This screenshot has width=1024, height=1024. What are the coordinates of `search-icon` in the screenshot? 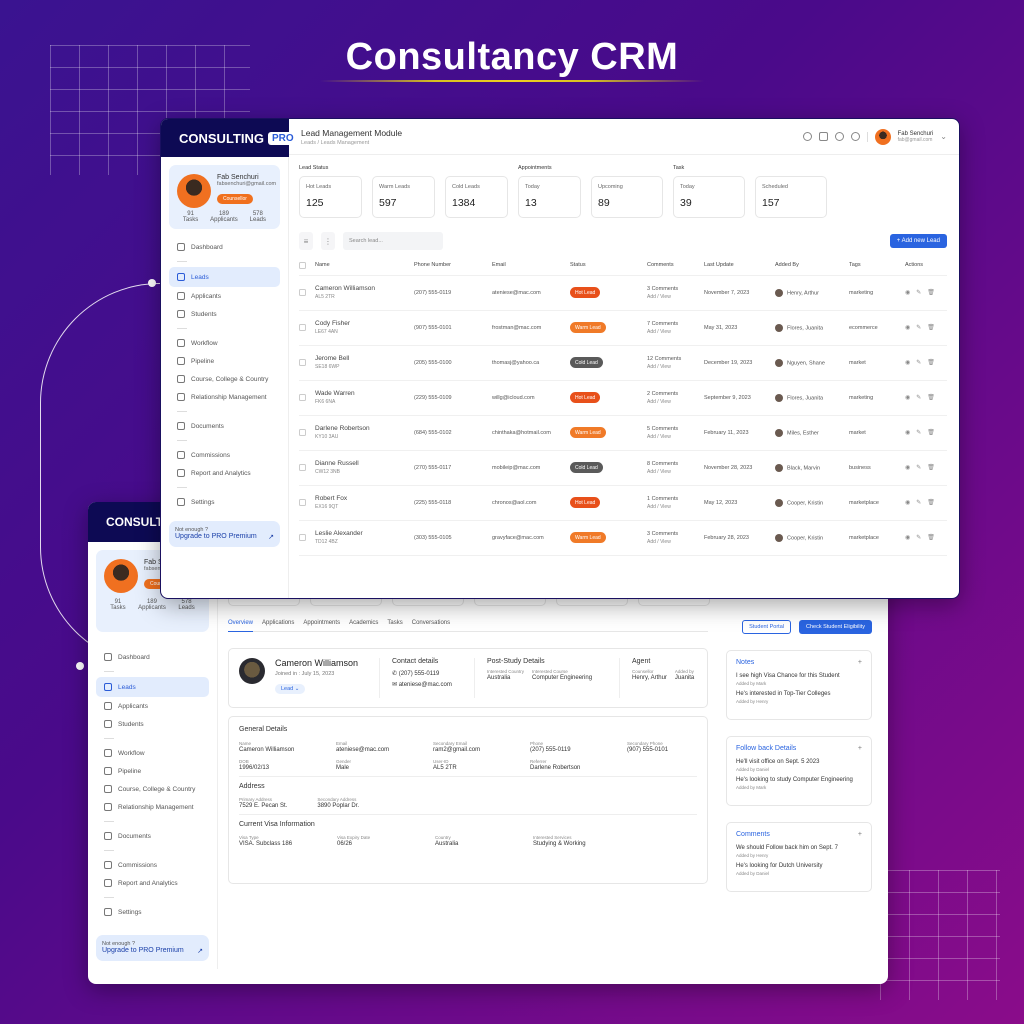 It's located at (807, 136).